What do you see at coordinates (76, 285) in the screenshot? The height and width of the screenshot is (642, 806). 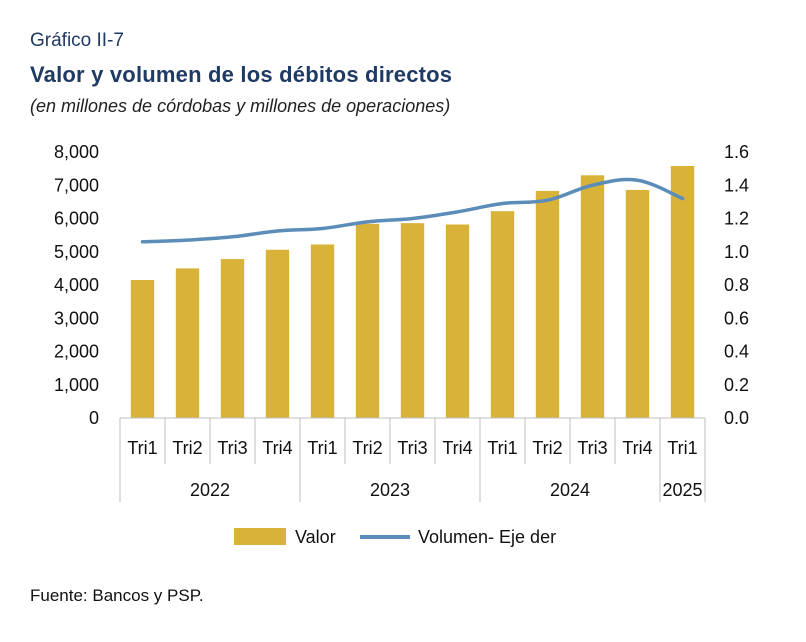 I see `y-left-tick-label: 4,000` at bounding box center [76, 285].